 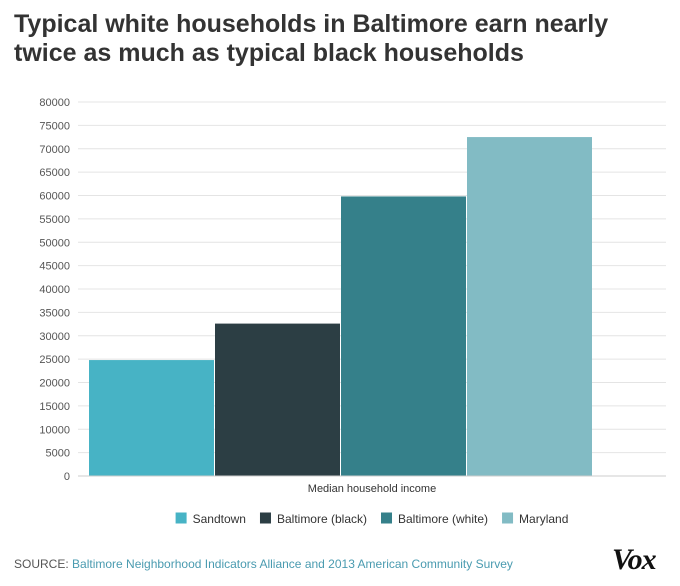 I want to click on y-tick-label: 75000, so click(x=54, y=126).